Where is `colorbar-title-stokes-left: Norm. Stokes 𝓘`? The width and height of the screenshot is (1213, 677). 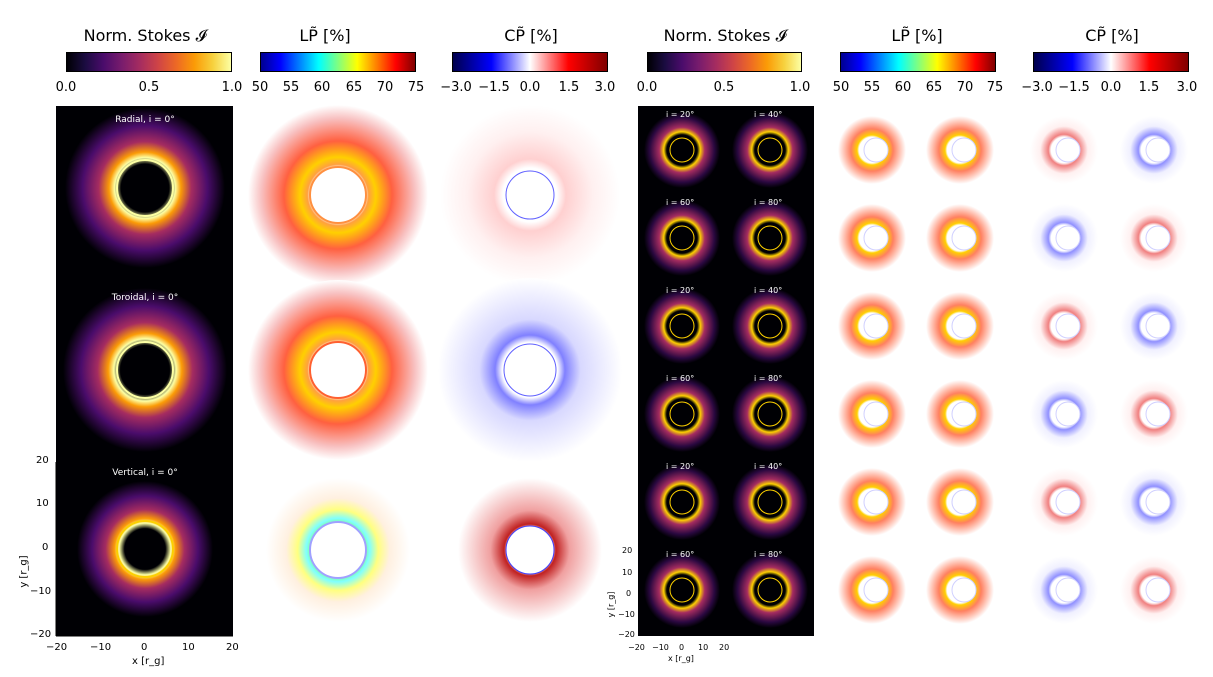 colorbar-title-stokes-left: Norm. Stokes 𝓘 is located at coordinates (145, 35).